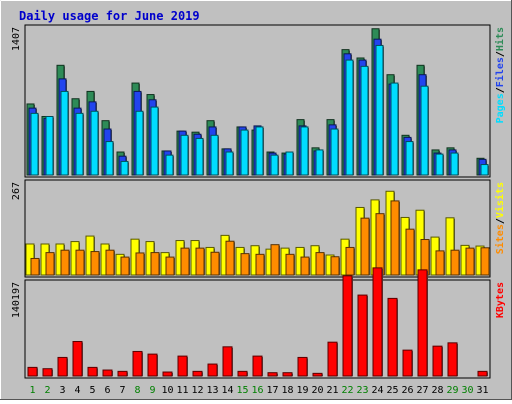 The image size is (512, 404). What do you see at coordinates (467, 390) in the screenshot?
I see `x-label-day-30: 30` at bounding box center [467, 390].